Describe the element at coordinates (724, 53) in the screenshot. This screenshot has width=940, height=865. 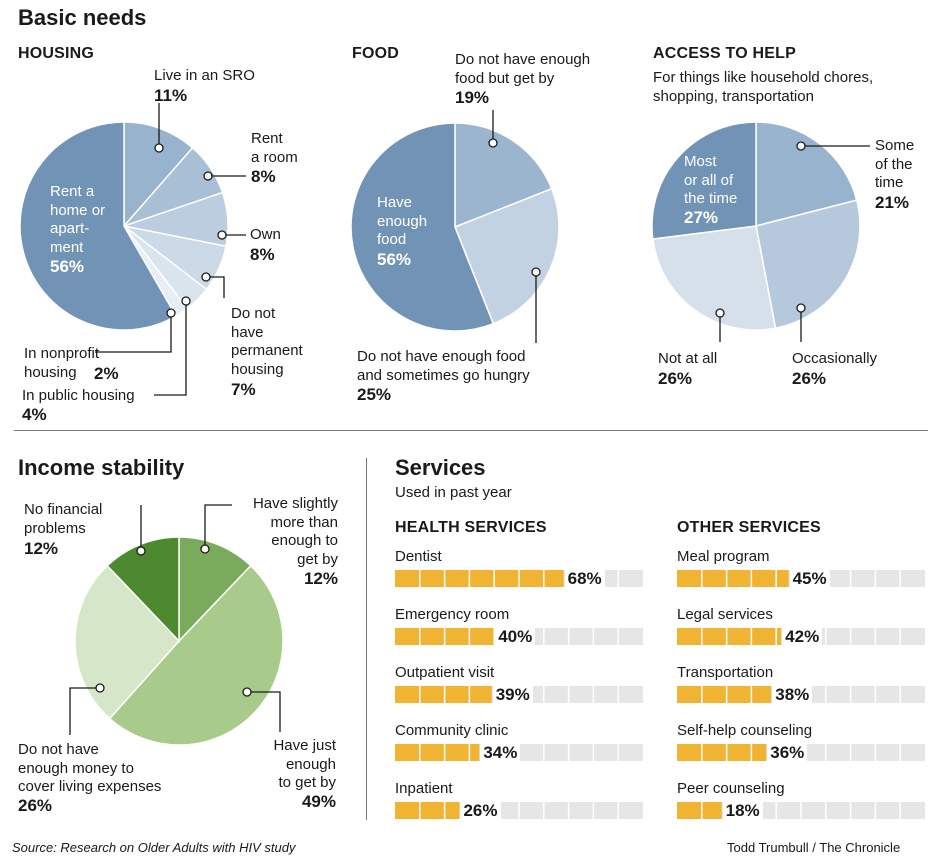
I see `access-title: ACCESS TO HELP` at that location.